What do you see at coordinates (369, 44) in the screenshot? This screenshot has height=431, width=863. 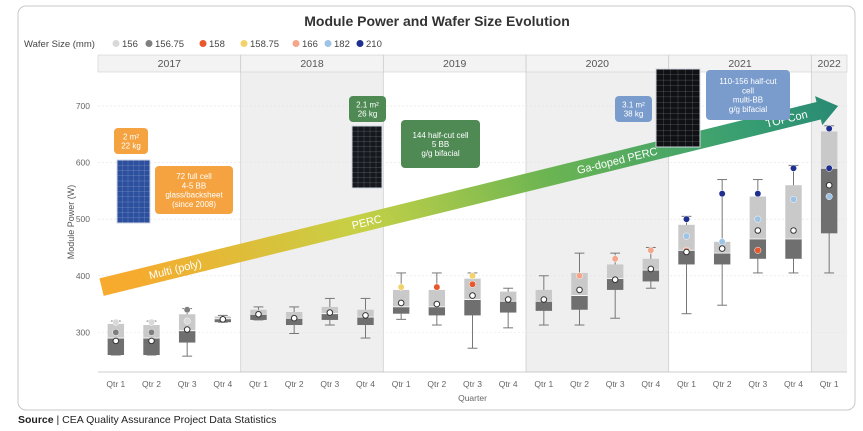 I see `legend-entry: 210` at bounding box center [369, 44].